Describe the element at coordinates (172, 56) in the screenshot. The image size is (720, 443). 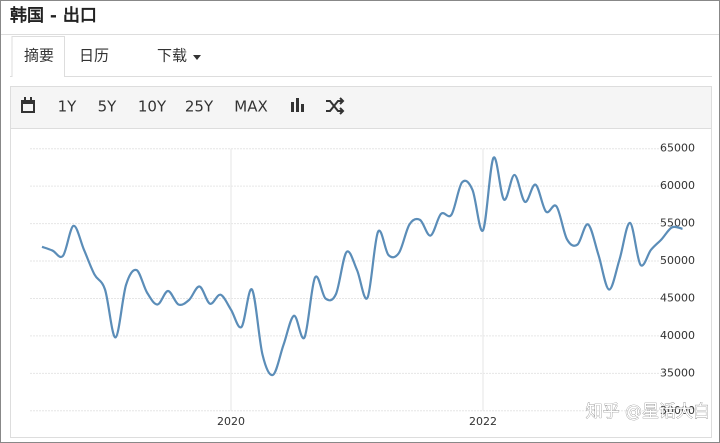
I see `tab: 下载` at that location.